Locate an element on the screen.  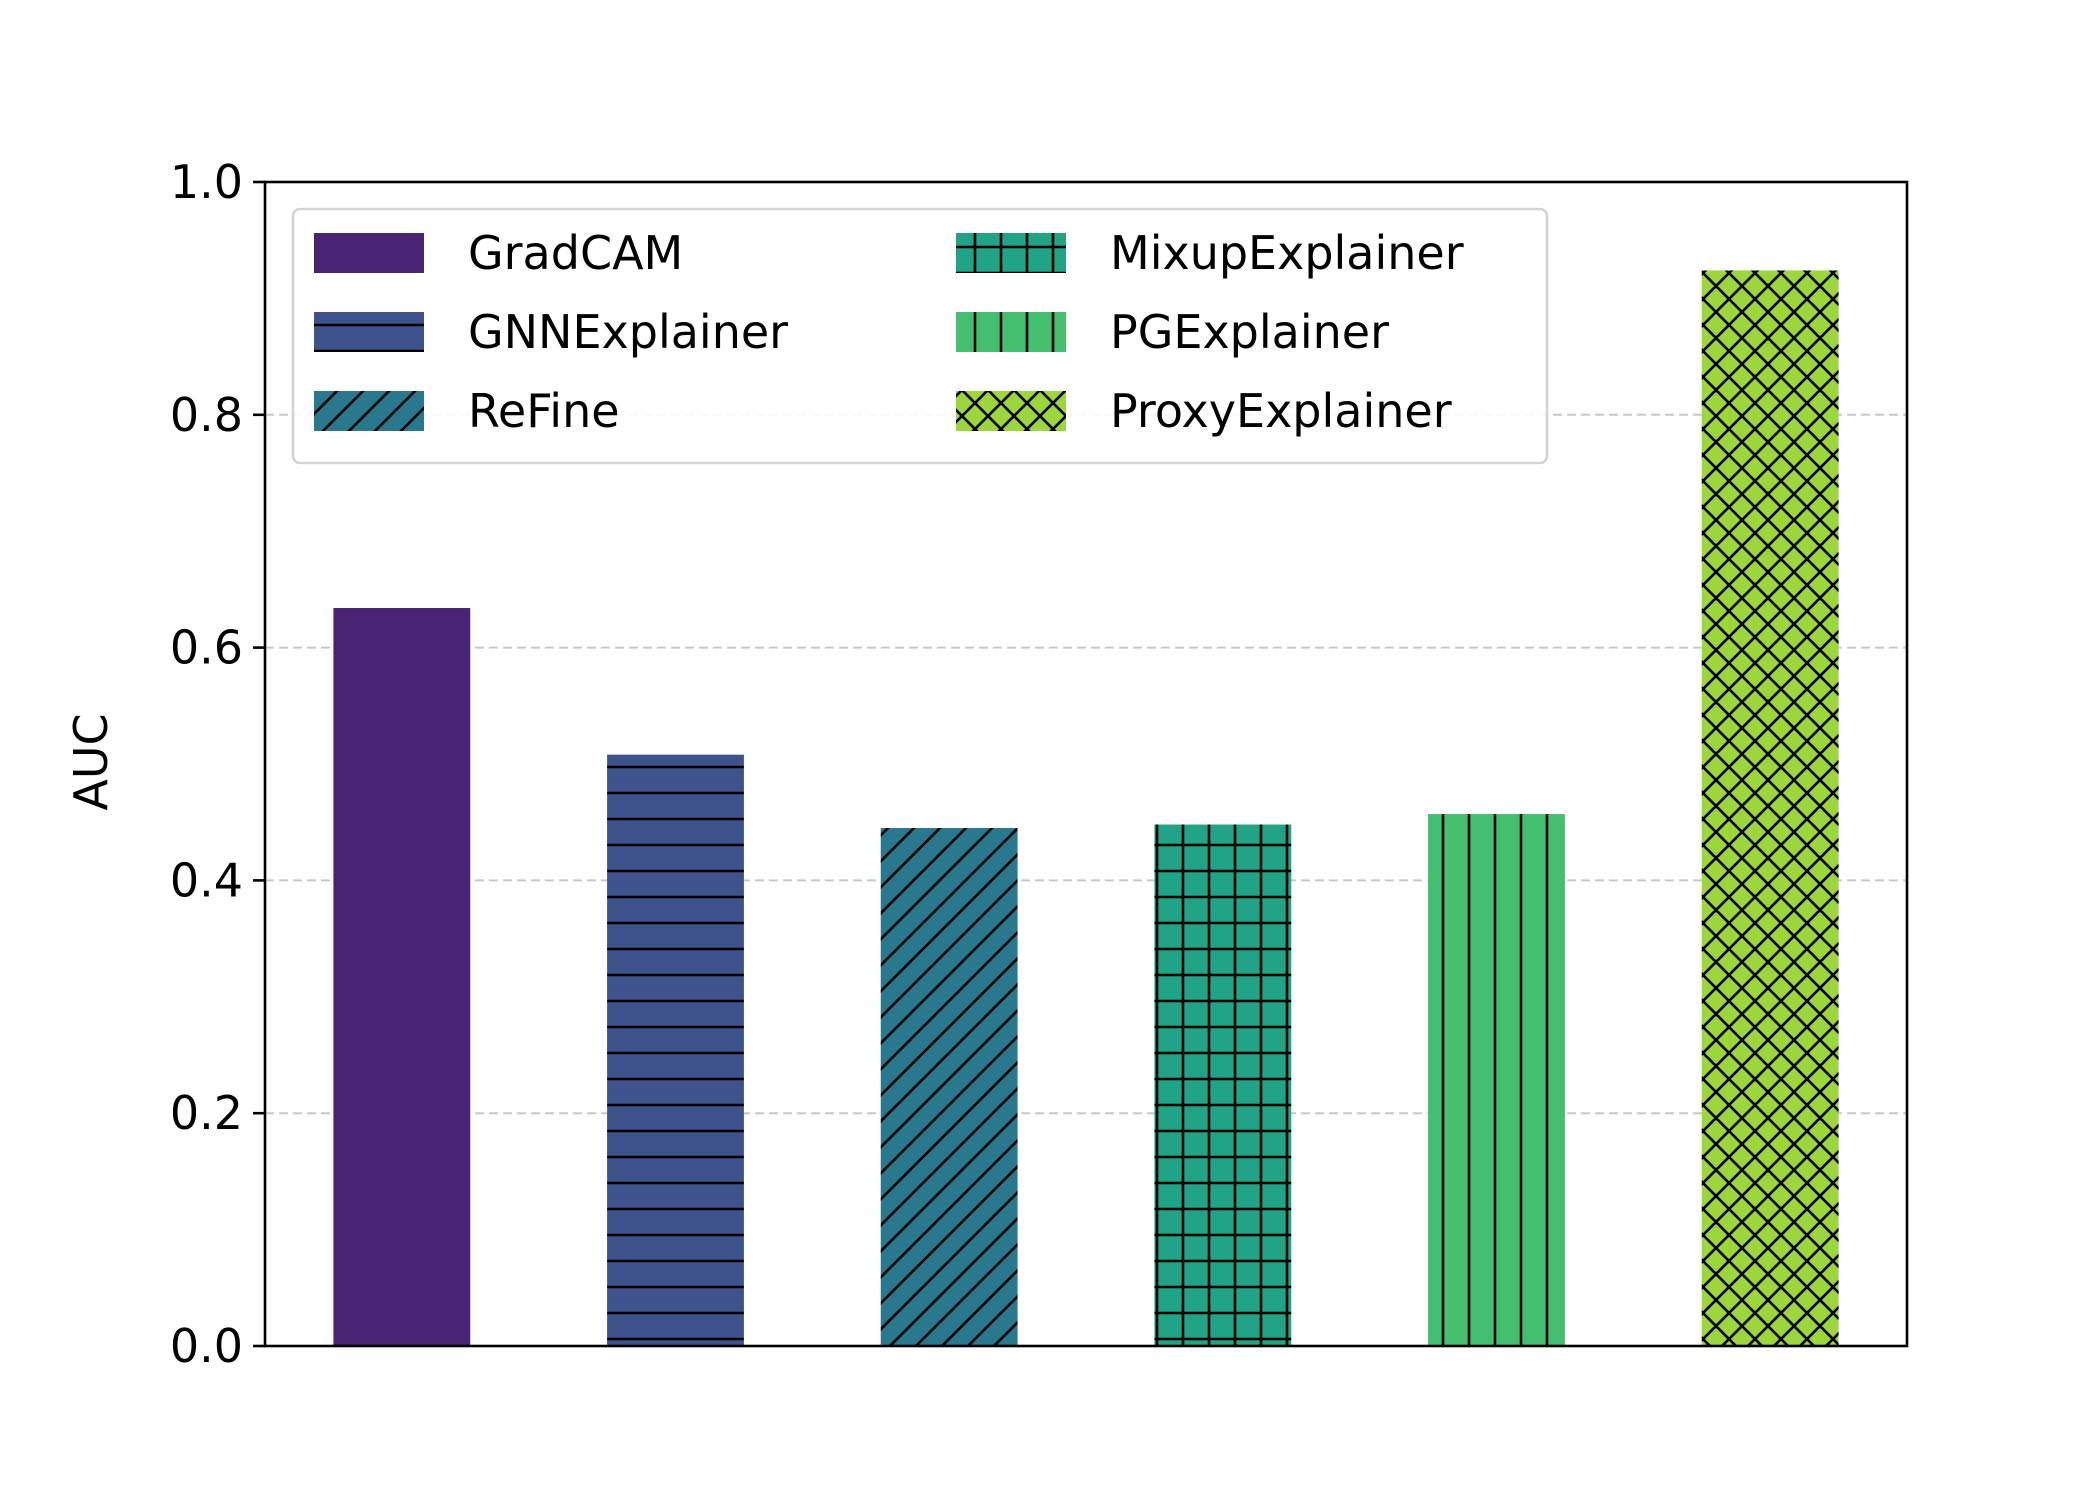
bar-pgexplainer is located at coordinates (1496, 1080).